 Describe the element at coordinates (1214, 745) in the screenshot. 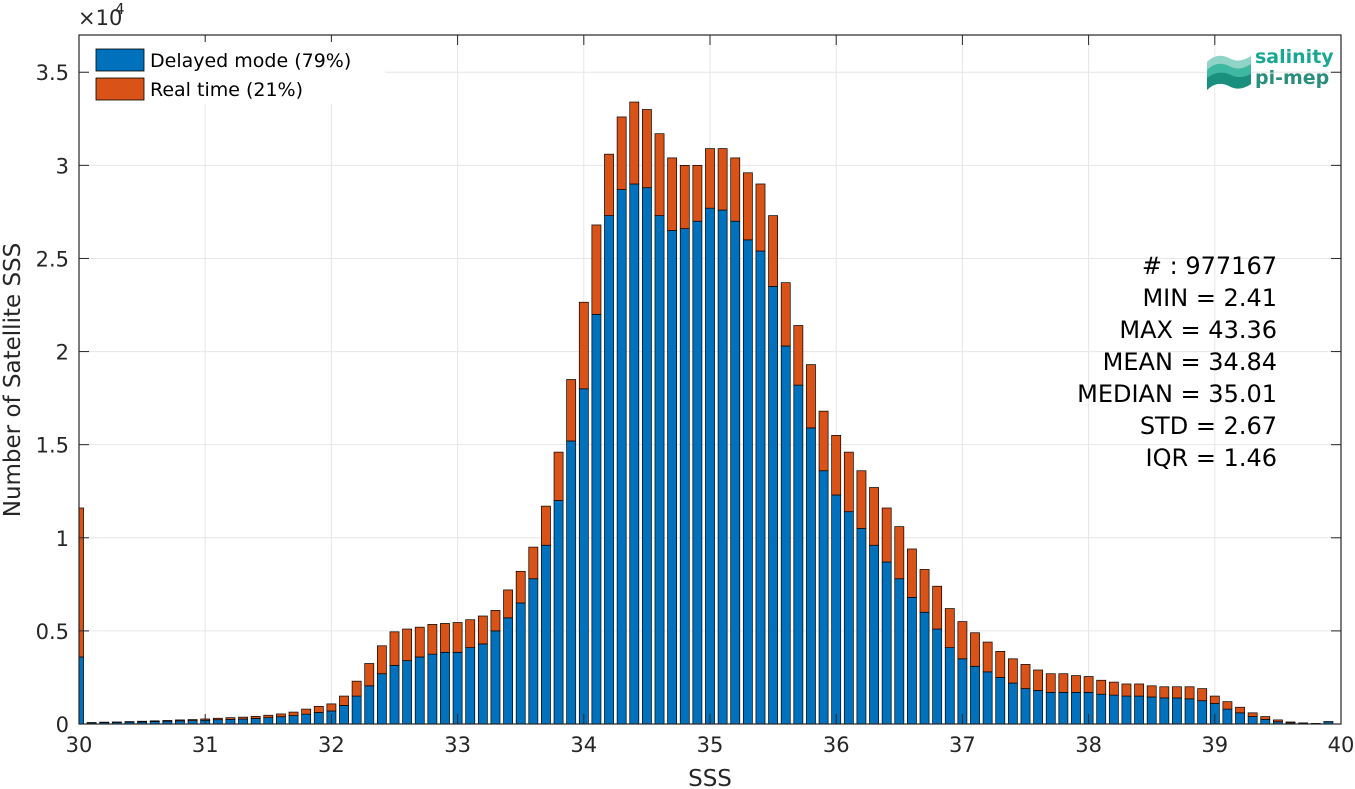

I see `x-tick-label: 39` at that location.